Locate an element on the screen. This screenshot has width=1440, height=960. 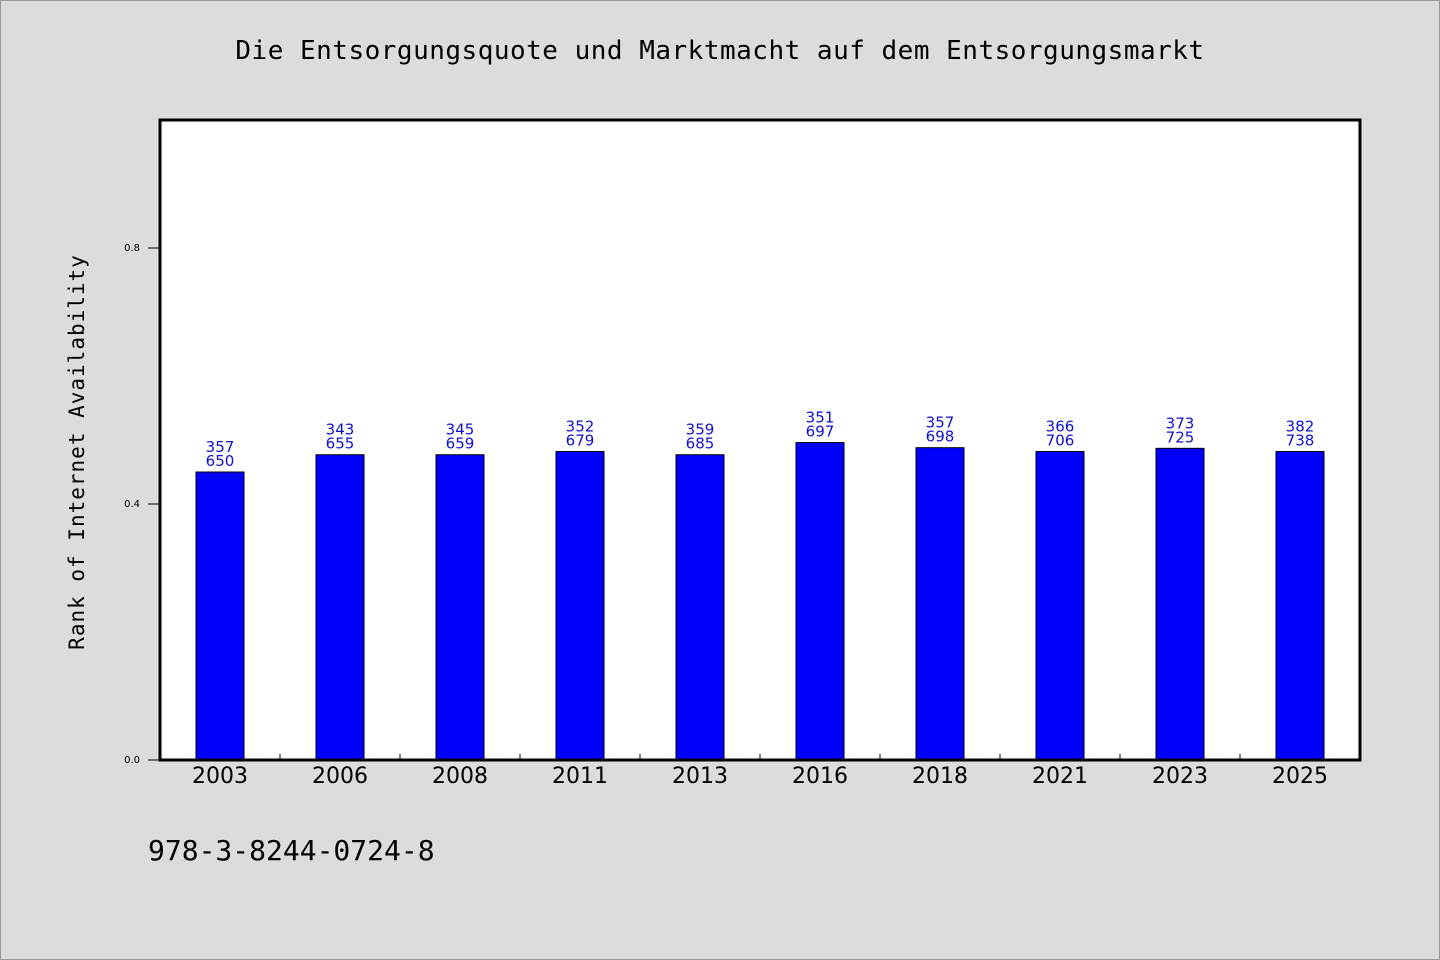
x-tick-label: 2018 is located at coordinates (940, 776).